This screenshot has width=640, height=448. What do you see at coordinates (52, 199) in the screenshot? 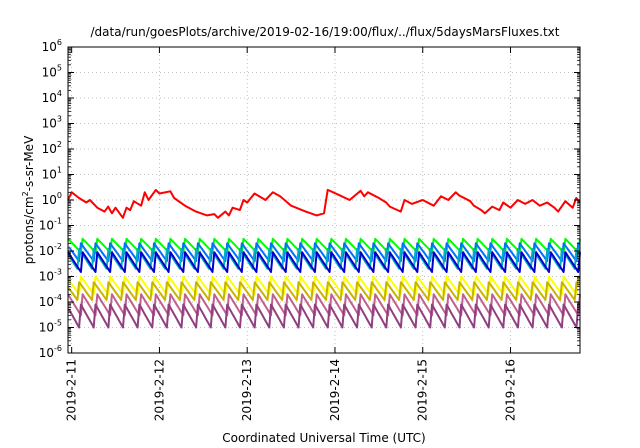
I see `y-tick-label: 10⁰` at bounding box center [52, 199].